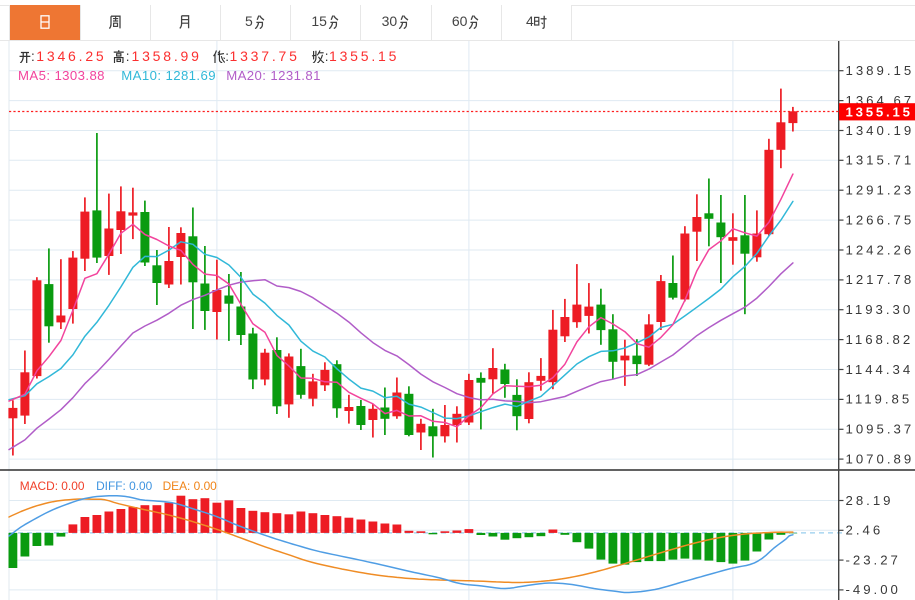 The width and height of the screenshot is (915, 600). I want to click on svg-text: 1168.82, so click(880, 339).